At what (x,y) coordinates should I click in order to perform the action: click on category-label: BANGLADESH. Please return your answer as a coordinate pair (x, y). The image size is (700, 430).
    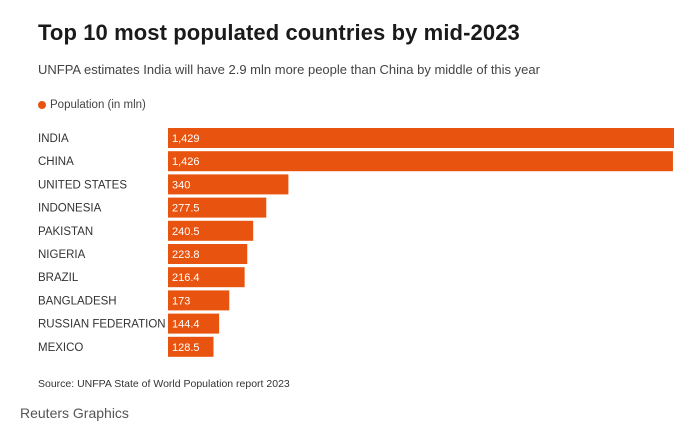
    Looking at the image, I should click on (77, 301).